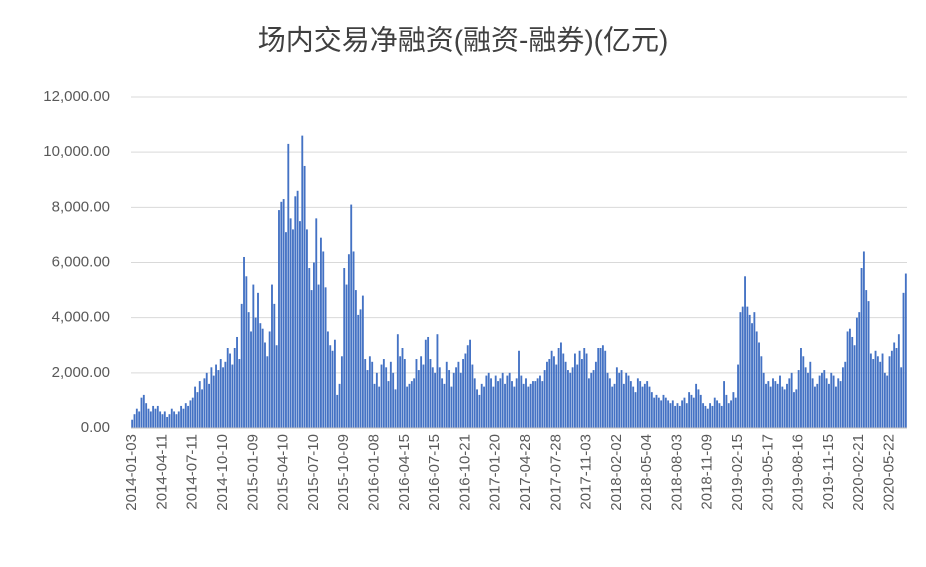 The width and height of the screenshot is (926, 567). Describe the element at coordinates (525, 472) in the screenshot. I see `x-tick-label: 2017-04-28` at that location.